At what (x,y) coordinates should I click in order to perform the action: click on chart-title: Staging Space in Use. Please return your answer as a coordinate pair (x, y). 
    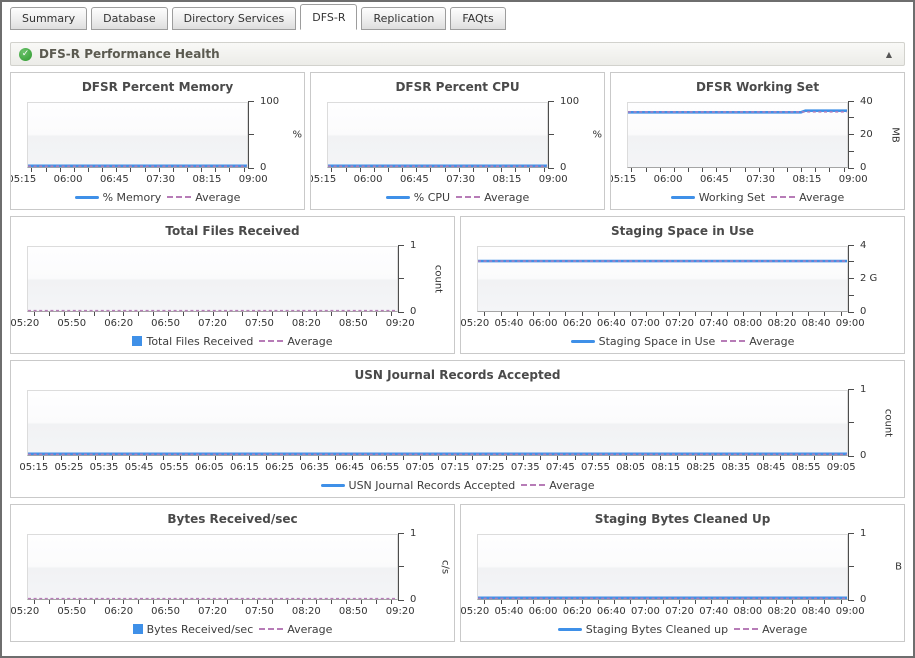
    Looking at the image, I should click on (682, 231).